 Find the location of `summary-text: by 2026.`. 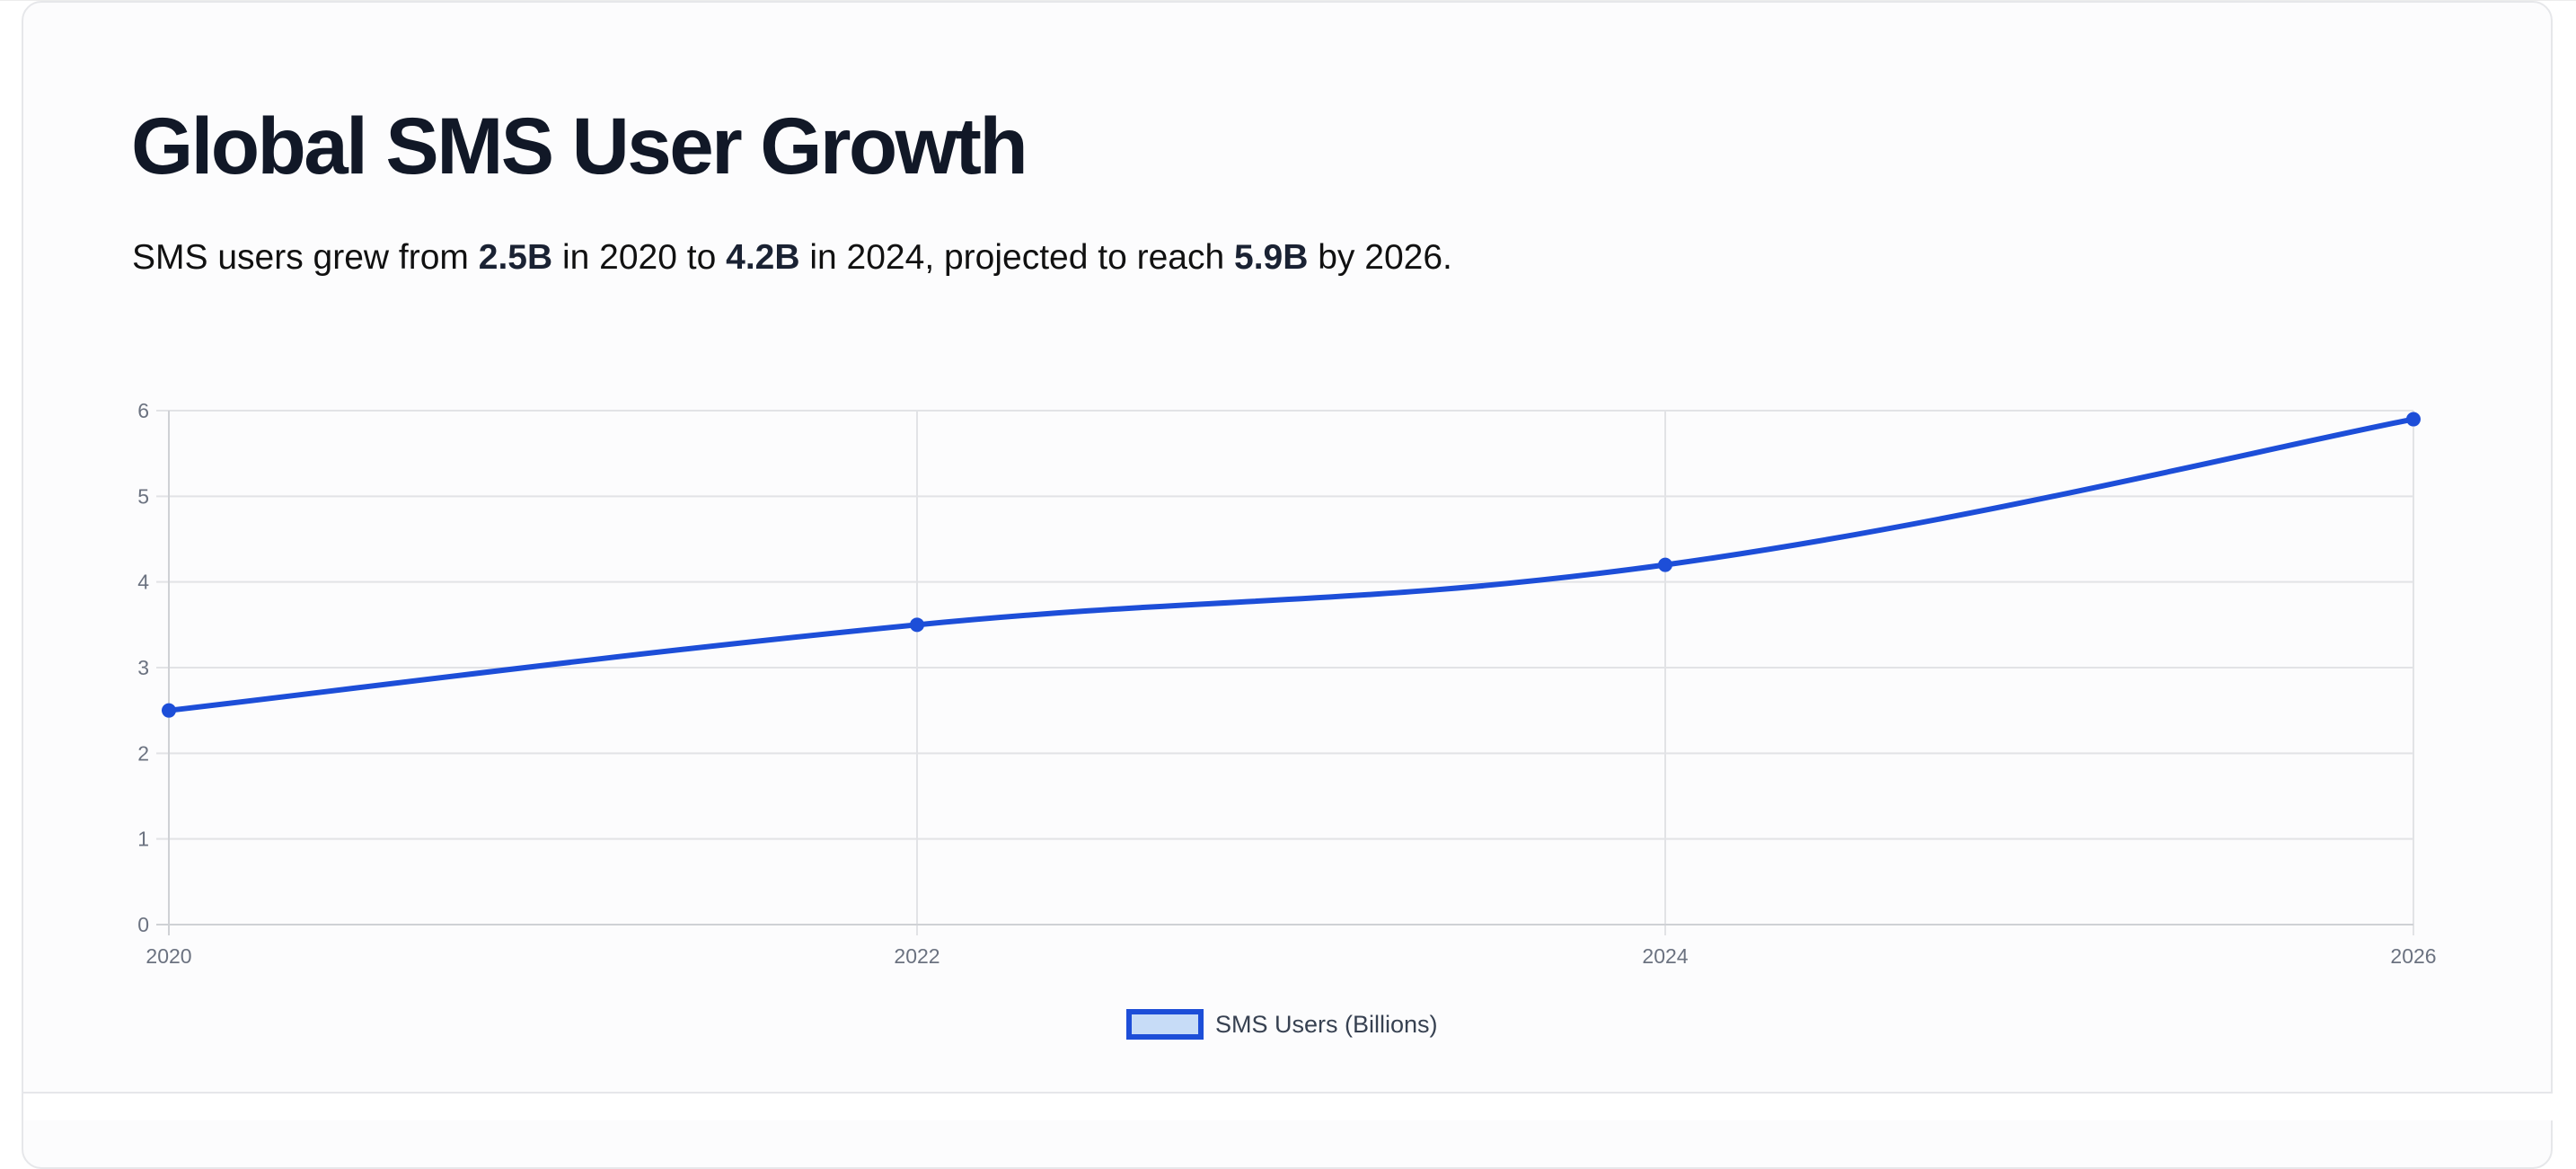

summary-text: by 2026. is located at coordinates (1380, 257).